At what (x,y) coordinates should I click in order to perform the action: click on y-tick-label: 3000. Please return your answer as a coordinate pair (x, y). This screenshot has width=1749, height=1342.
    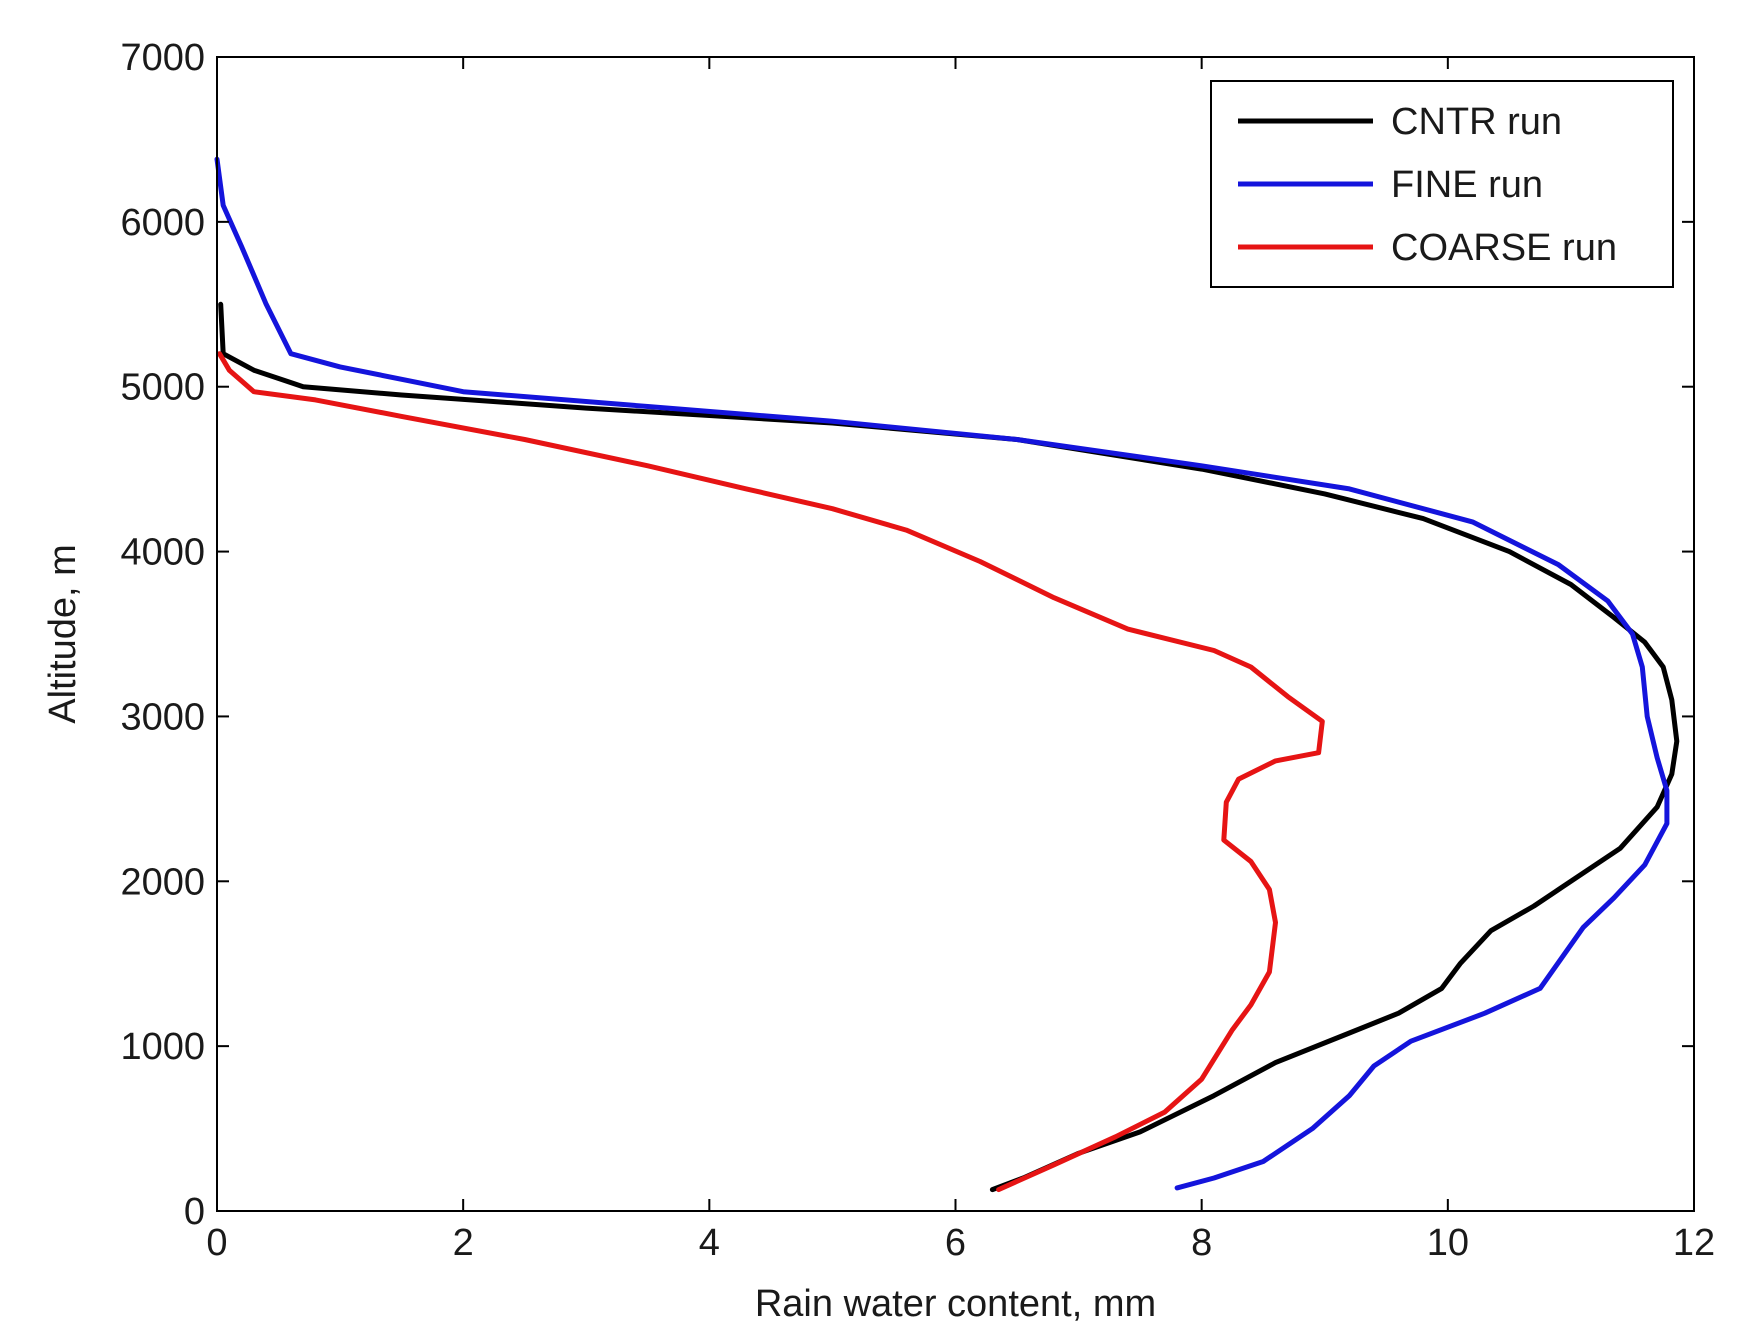
    Looking at the image, I should click on (162, 717).